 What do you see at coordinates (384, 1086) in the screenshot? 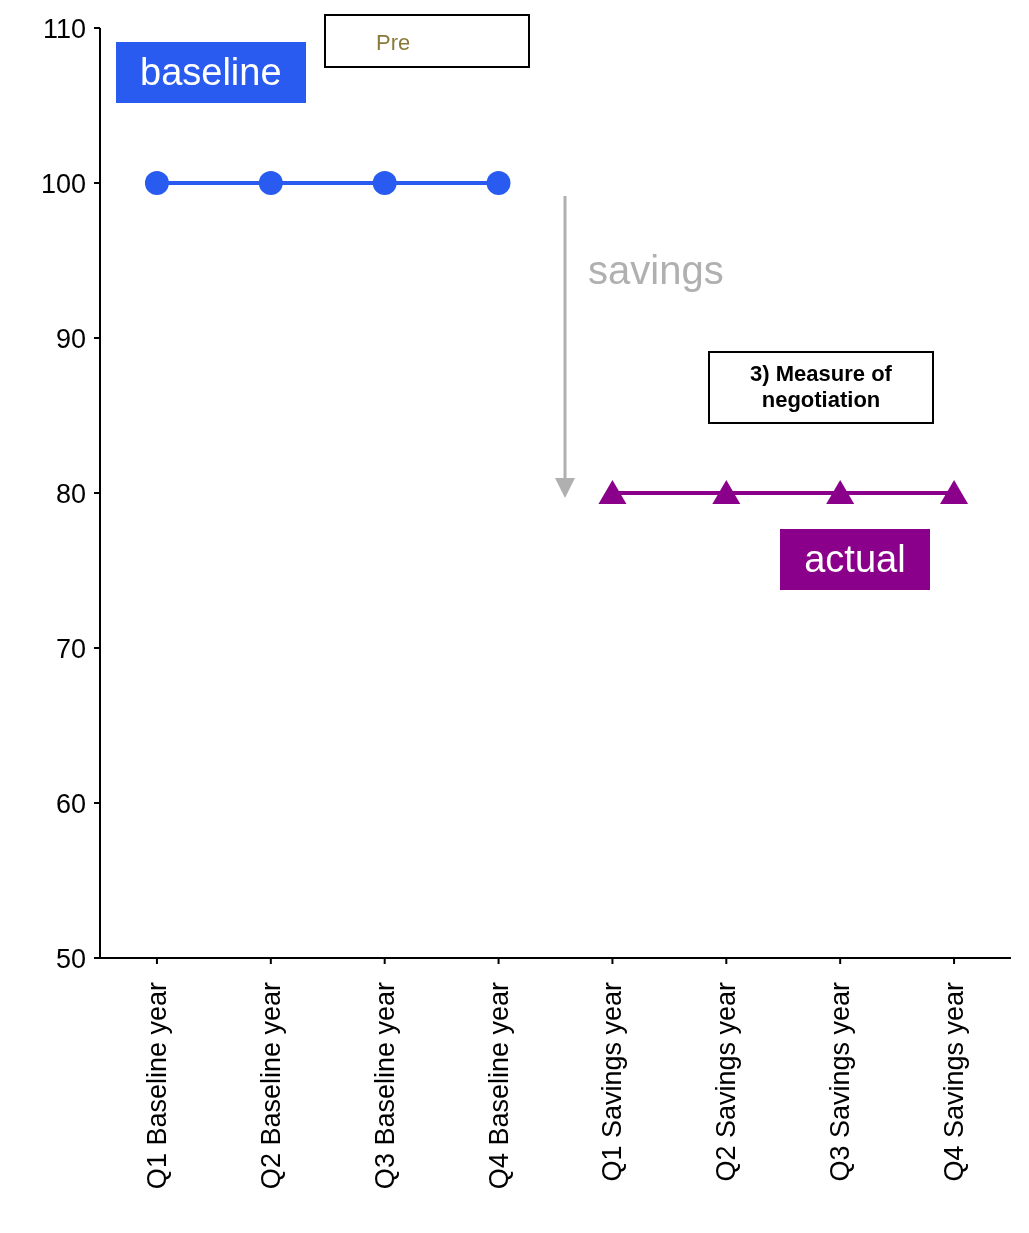
I see `x-tick-label: Q3 Baseline year` at bounding box center [384, 1086].